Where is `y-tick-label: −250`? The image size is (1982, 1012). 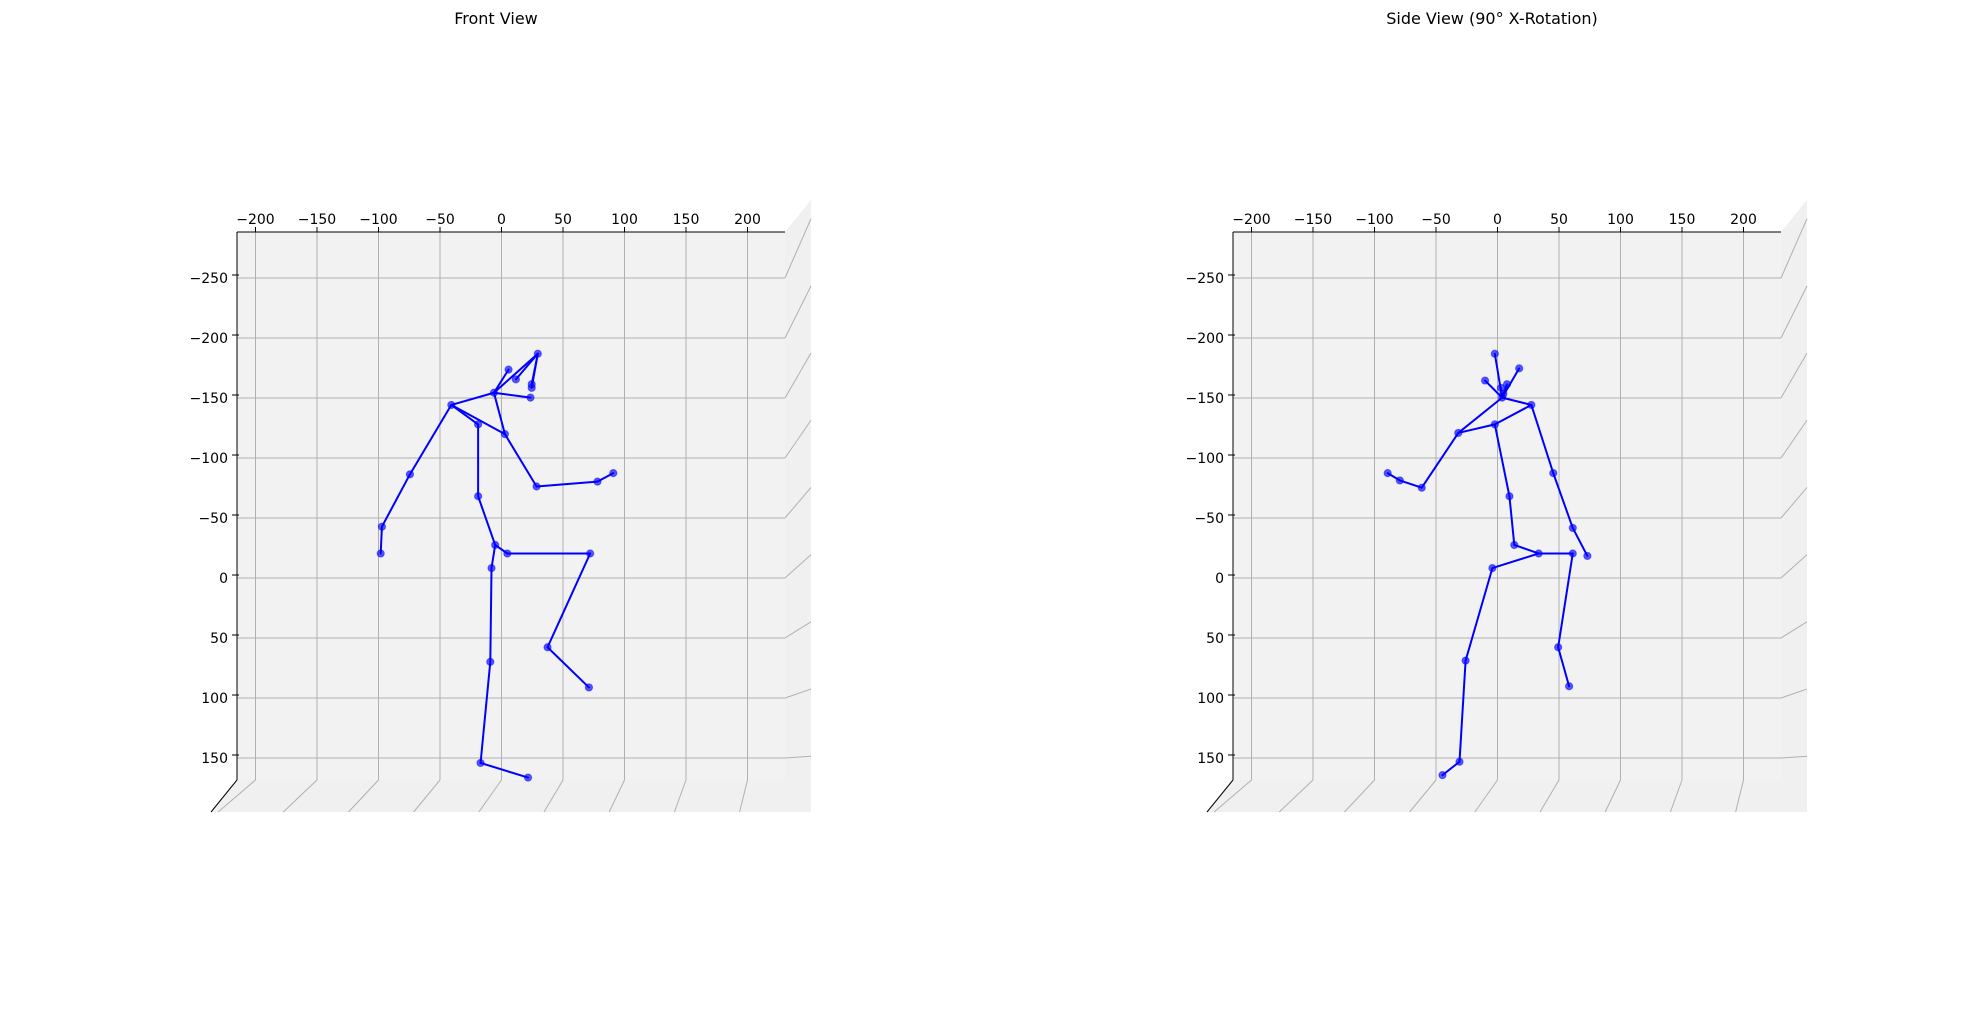 y-tick-label: −250 is located at coordinates (209, 279).